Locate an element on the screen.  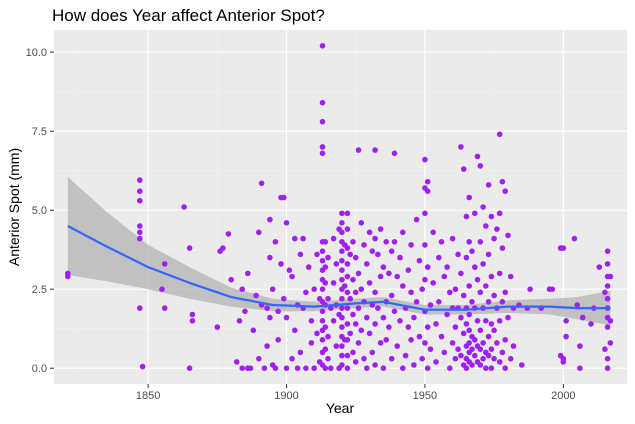
x-tick-label: 2000 is located at coordinates (563, 396).